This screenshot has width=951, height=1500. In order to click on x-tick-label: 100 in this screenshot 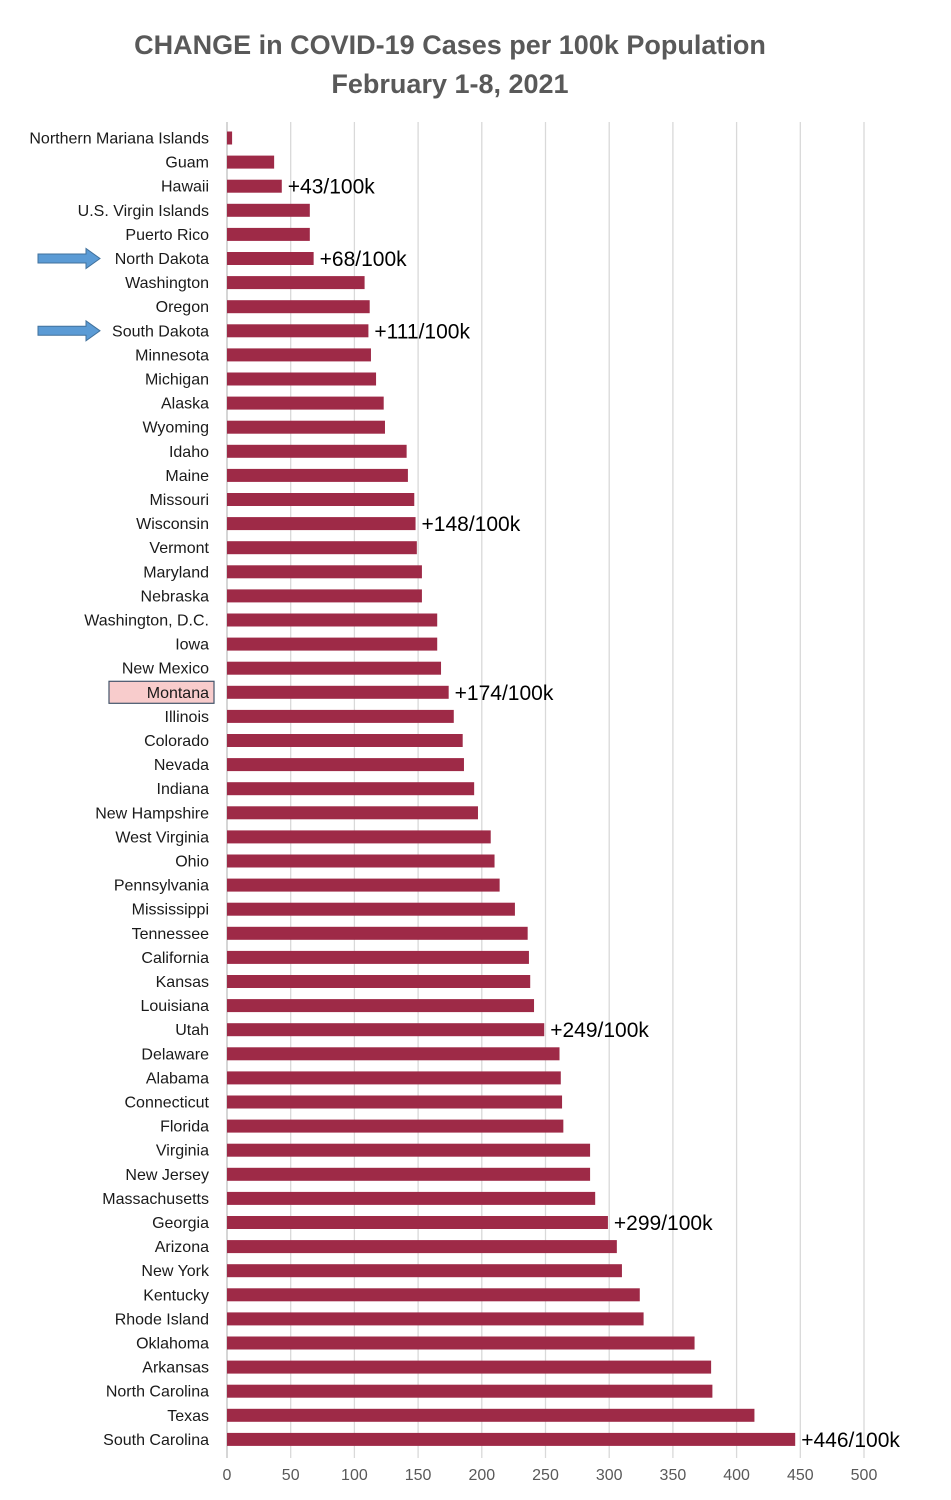, I will do `click(354, 1475)`.